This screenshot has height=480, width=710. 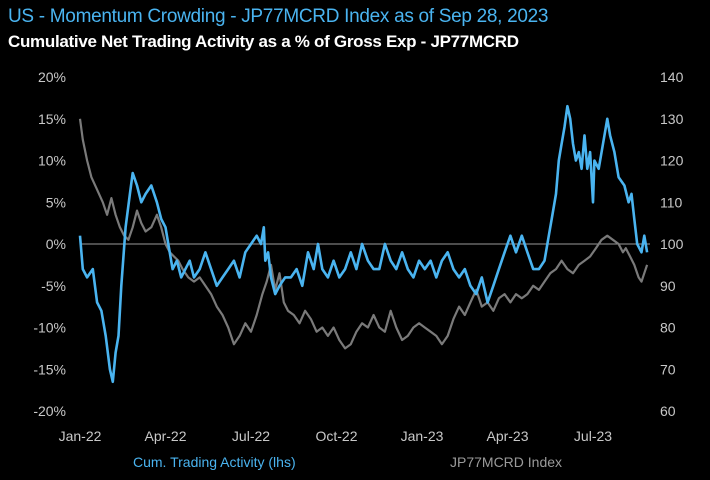 I want to click on legend-entry-jp77mcrd-index: JP77MCRD Index, so click(x=506, y=462).